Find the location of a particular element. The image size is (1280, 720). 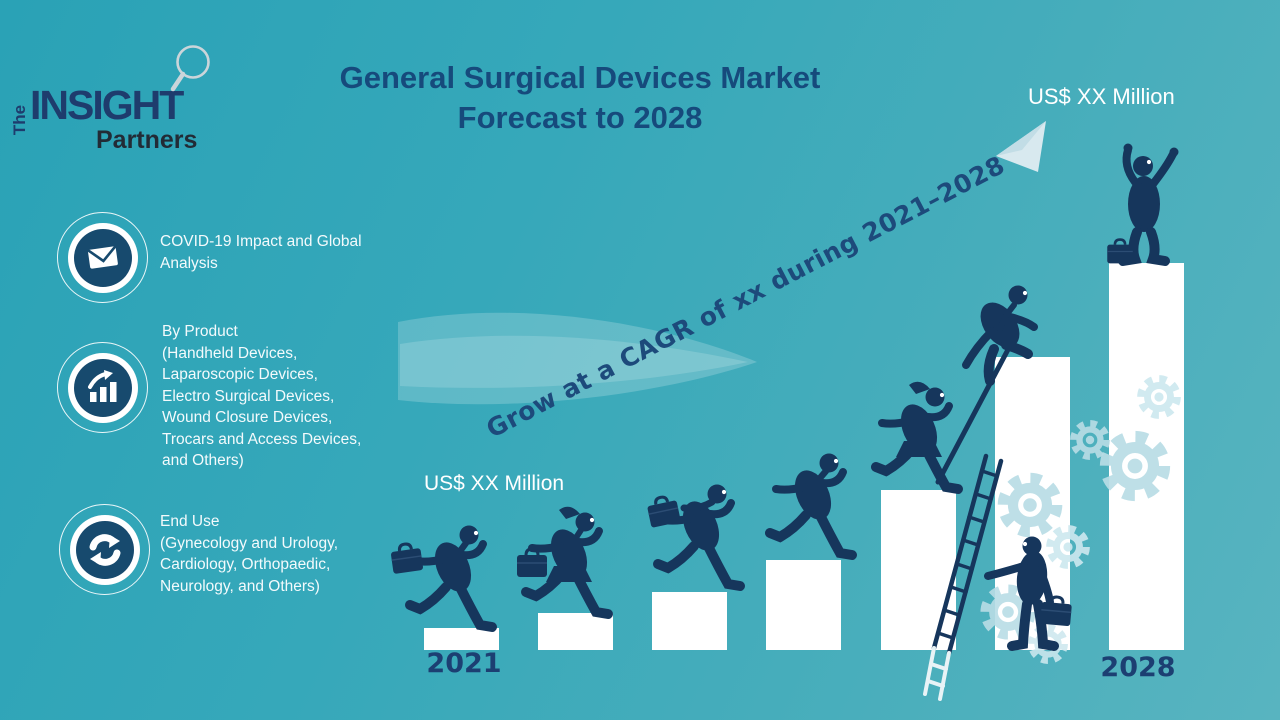

envelope-icon is located at coordinates (102, 256).